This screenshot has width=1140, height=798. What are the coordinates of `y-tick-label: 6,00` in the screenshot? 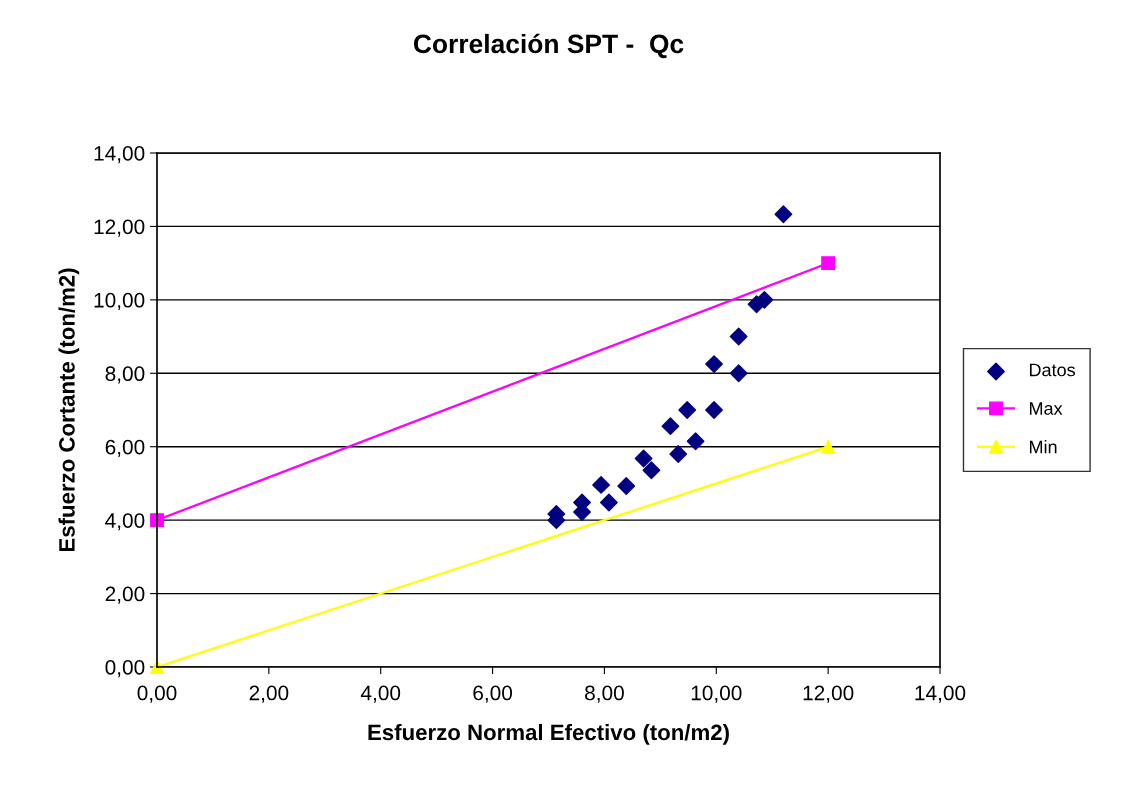 It's located at (125, 448).